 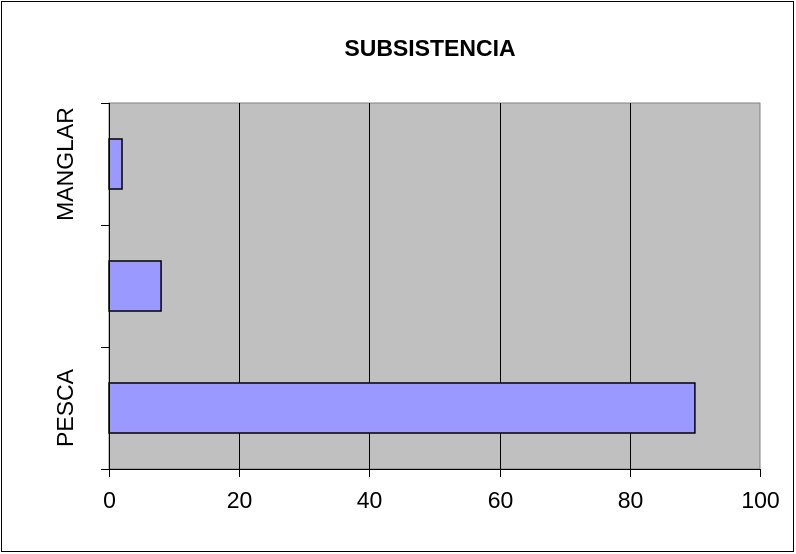 I want to click on x-tick-label: 20, so click(x=240, y=500).